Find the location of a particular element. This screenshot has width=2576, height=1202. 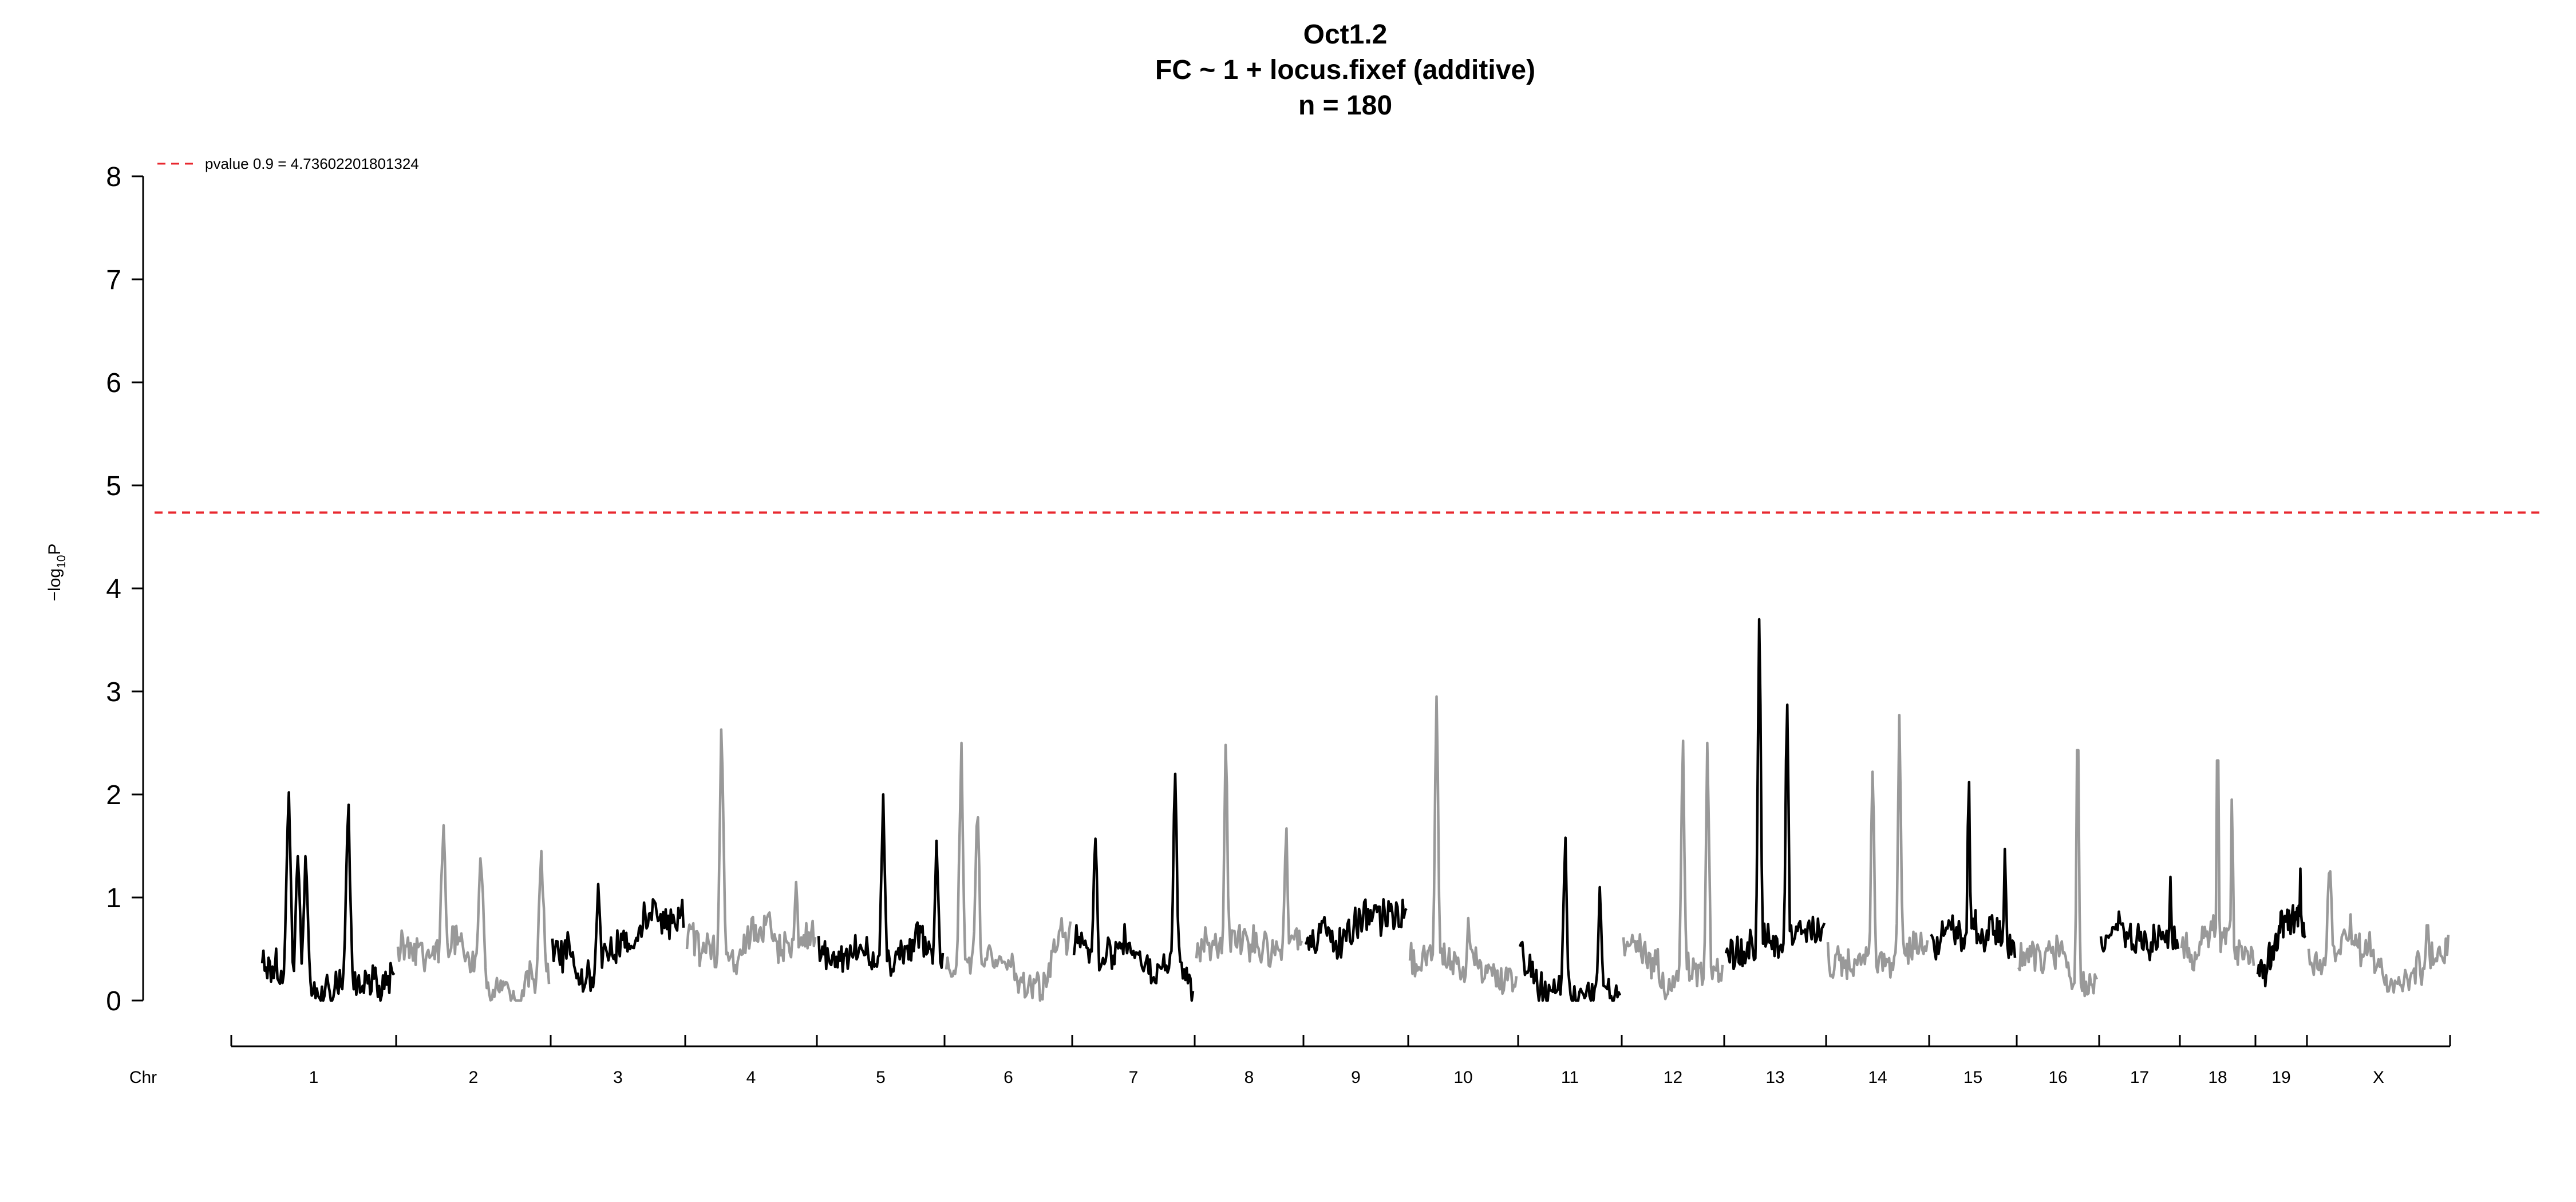

chromosome-series-X is located at coordinates (2378, 932).